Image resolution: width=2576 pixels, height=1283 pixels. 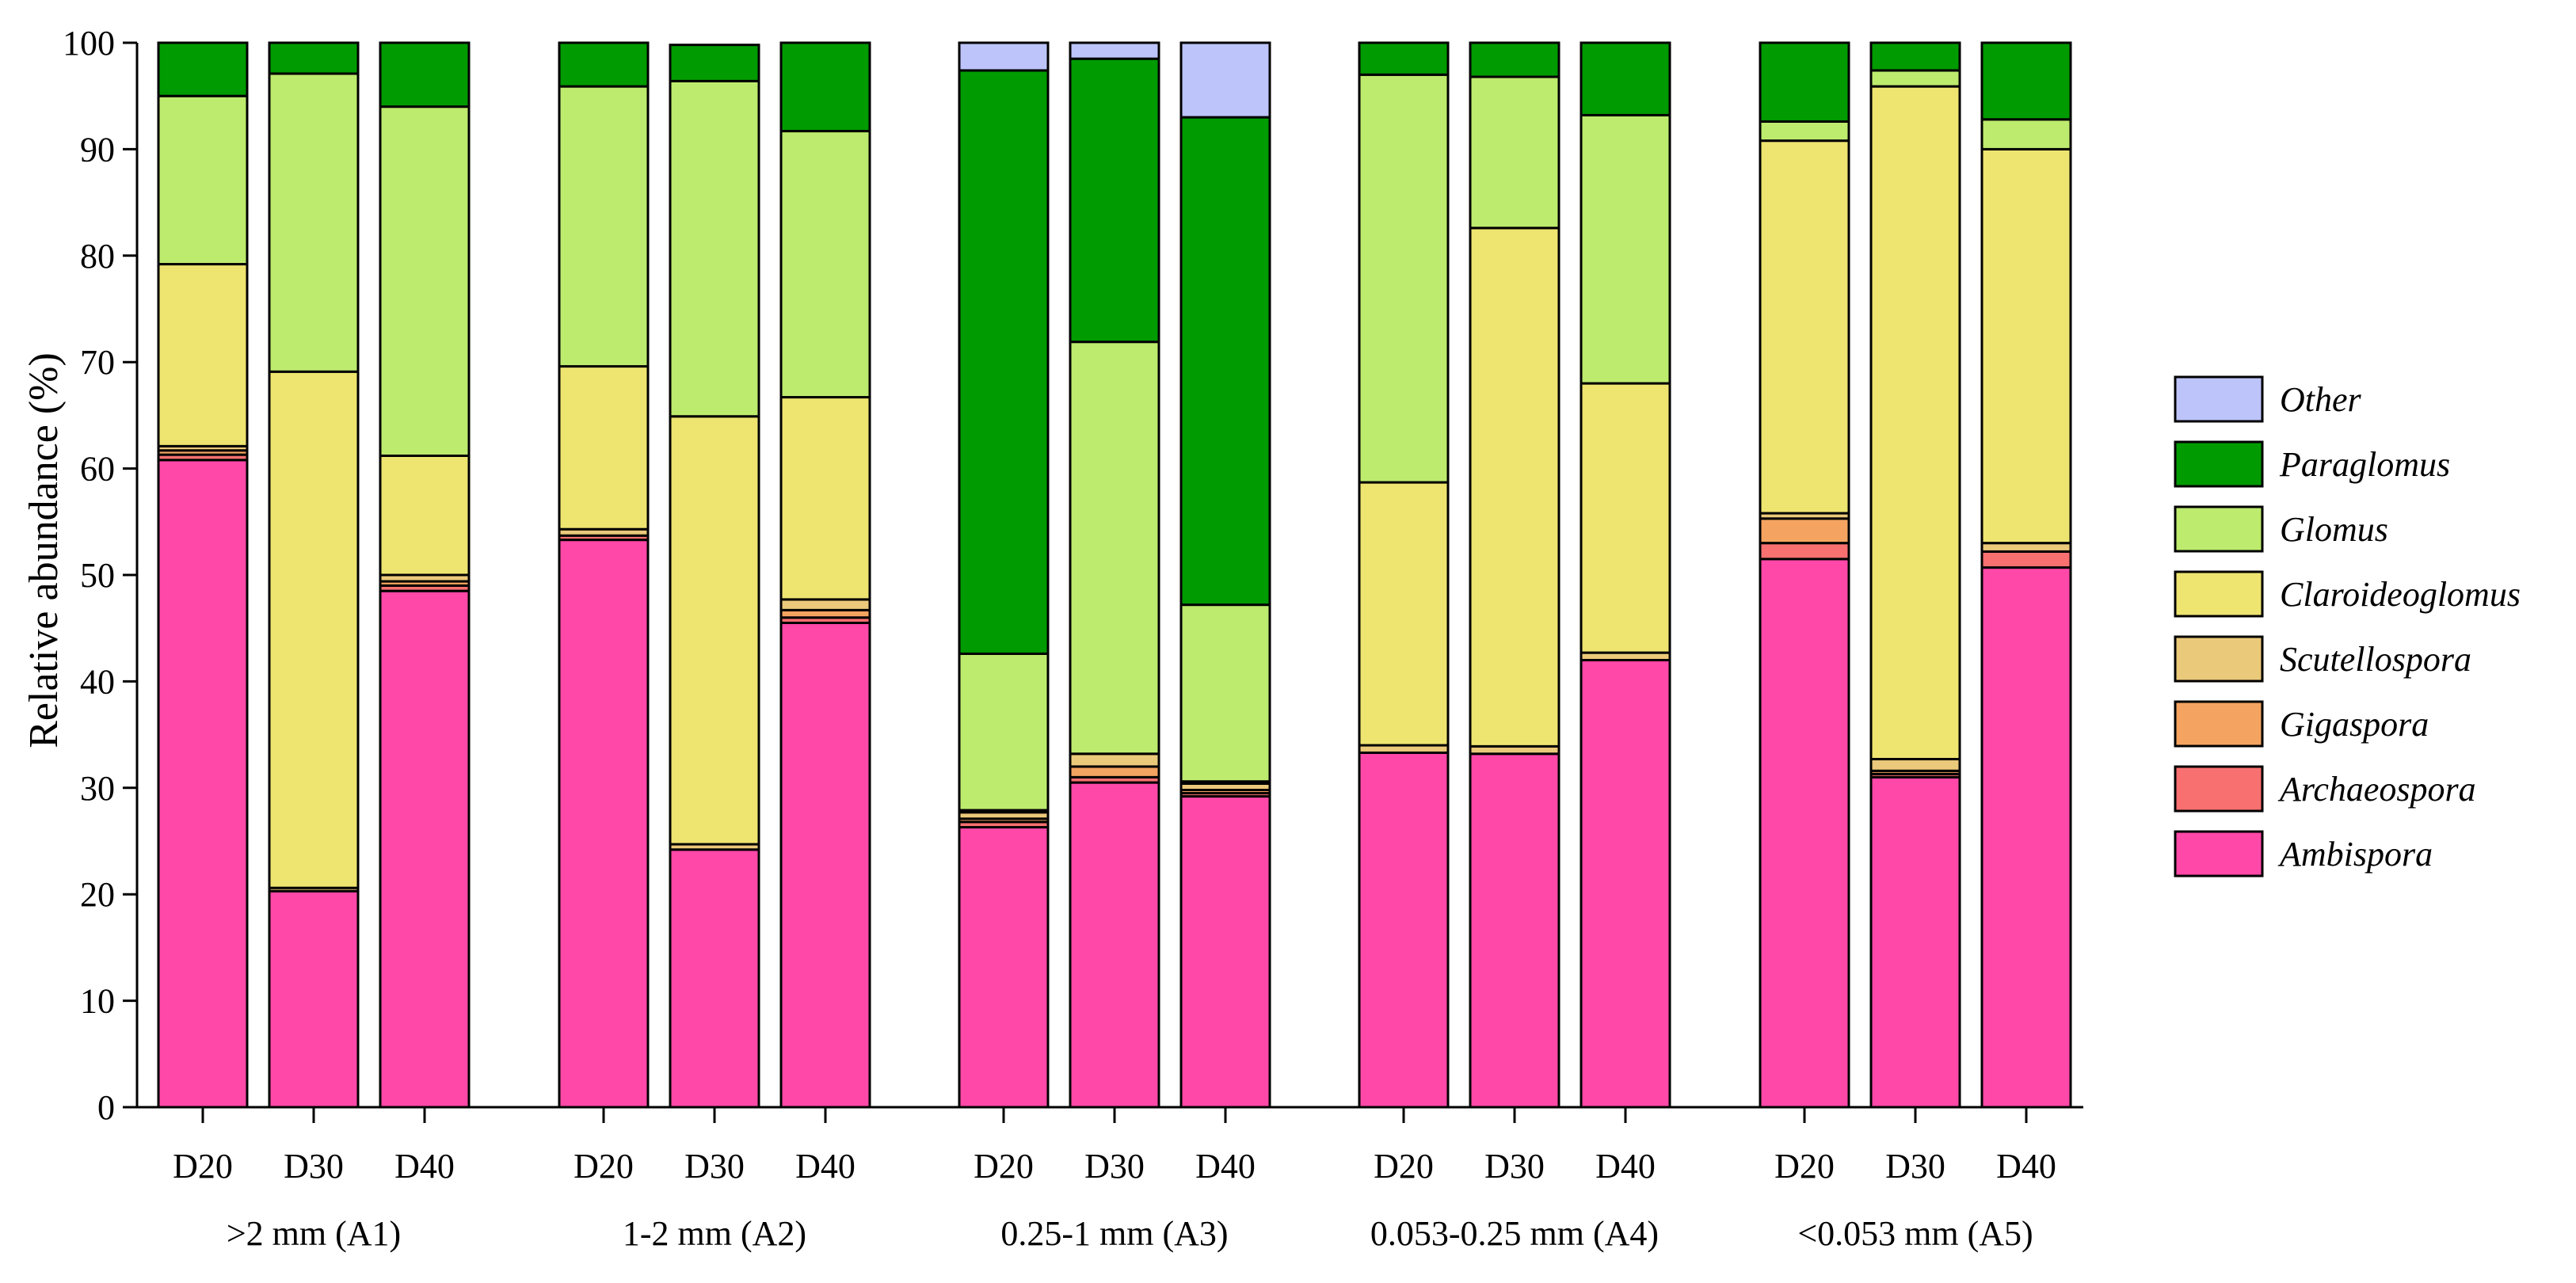 I want to click on bar-stack--0-053-mm-A5--D20, so click(x=1805, y=575).